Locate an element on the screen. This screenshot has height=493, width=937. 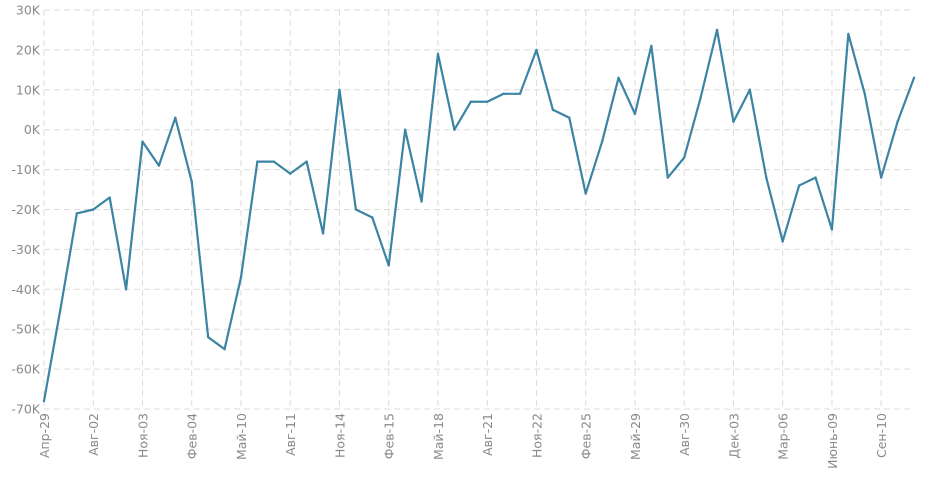
x-tick-label: Июнь-09 is located at coordinates (832, 441).